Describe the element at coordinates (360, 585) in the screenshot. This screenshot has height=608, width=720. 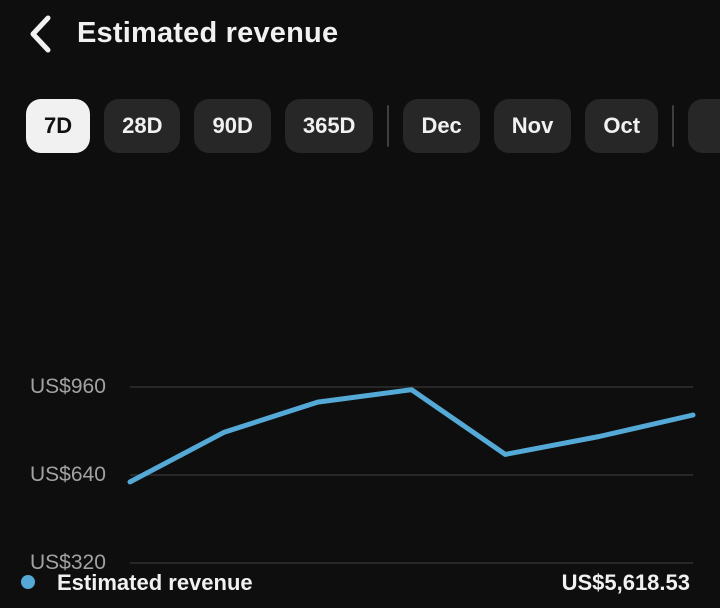
I see `legend-row-estimated-revenue: Estimated revenue US$5,618.53` at that location.